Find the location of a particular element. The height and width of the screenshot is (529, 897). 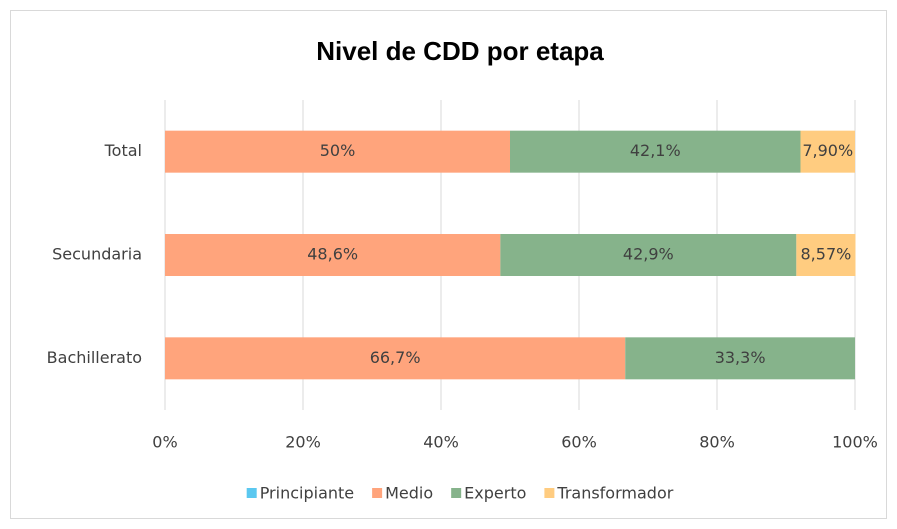

data-label: 42,1% is located at coordinates (655, 150).